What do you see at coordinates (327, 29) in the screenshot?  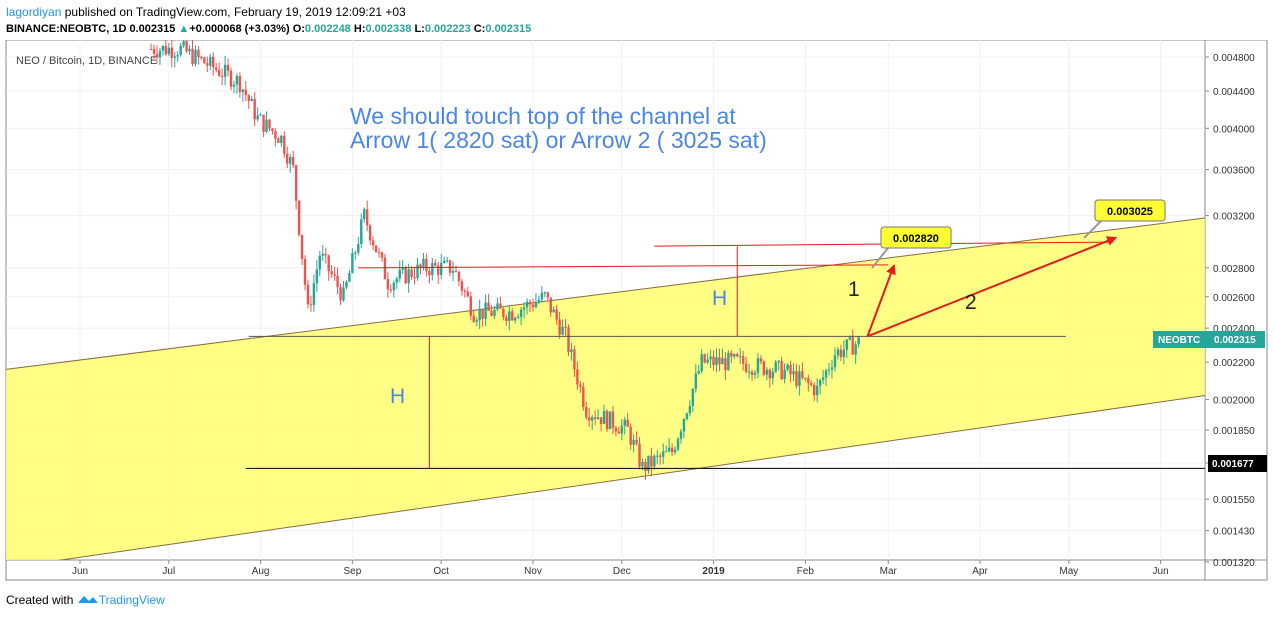 I see `open-value: 0.002248` at bounding box center [327, 29].